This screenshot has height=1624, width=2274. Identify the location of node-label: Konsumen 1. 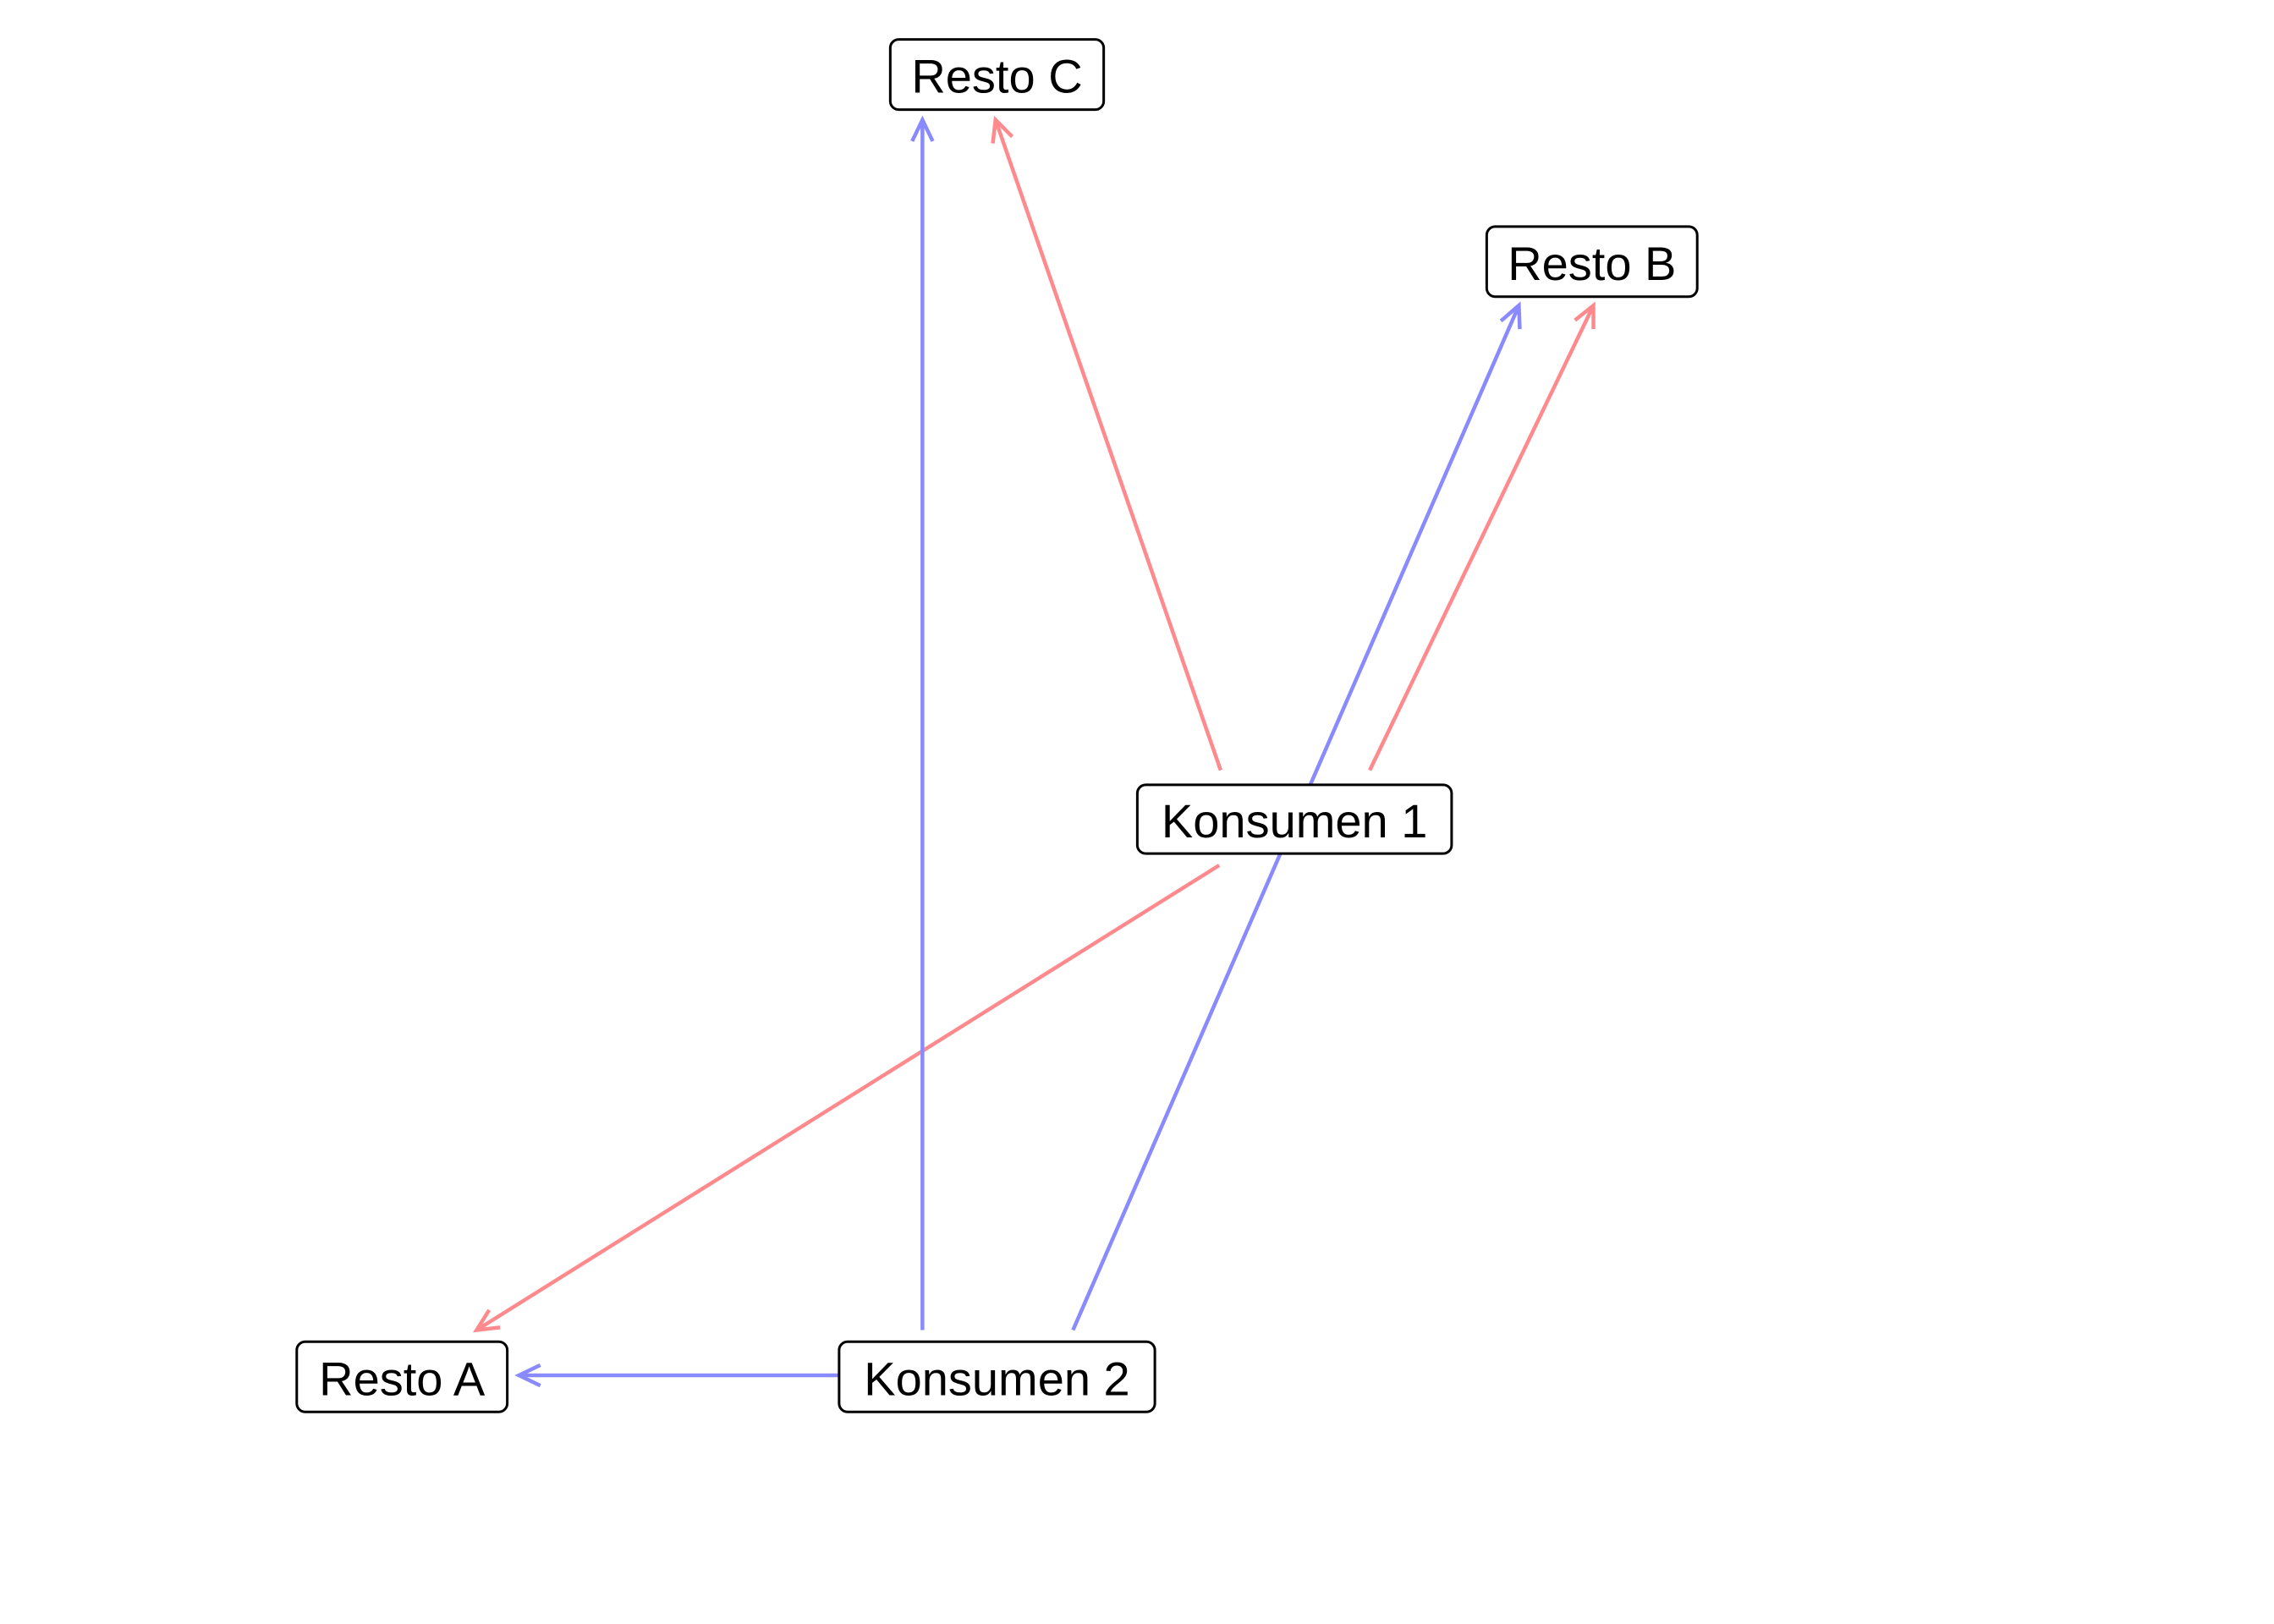
(1294, 821).